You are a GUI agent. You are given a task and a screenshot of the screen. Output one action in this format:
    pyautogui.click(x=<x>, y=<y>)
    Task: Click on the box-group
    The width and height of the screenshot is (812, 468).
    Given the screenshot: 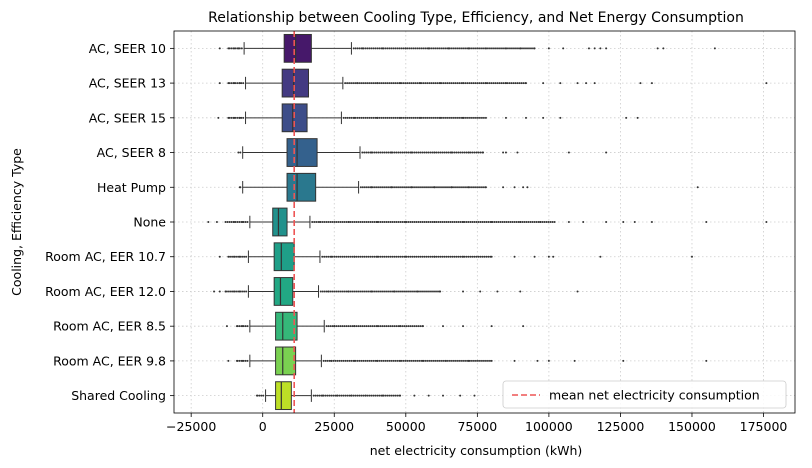 What is the action you would take?
    pyautogui.click(x=375, y=326)
    